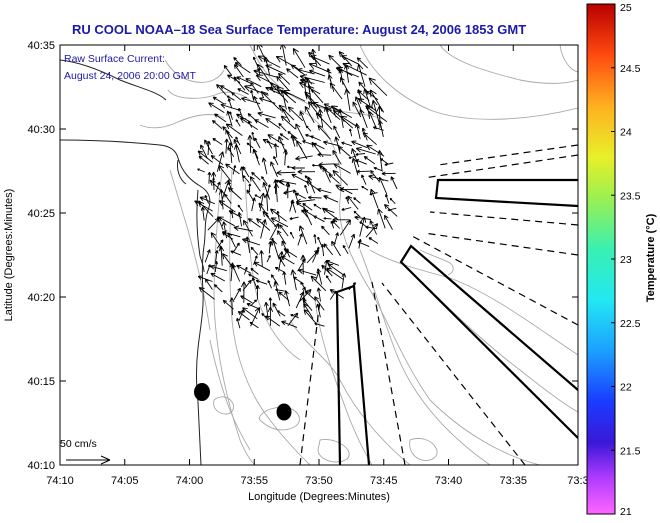 The width and height of the screenshot is (660, 523). I want to click on colorbar-tick-label: 22, so click(626, 388).